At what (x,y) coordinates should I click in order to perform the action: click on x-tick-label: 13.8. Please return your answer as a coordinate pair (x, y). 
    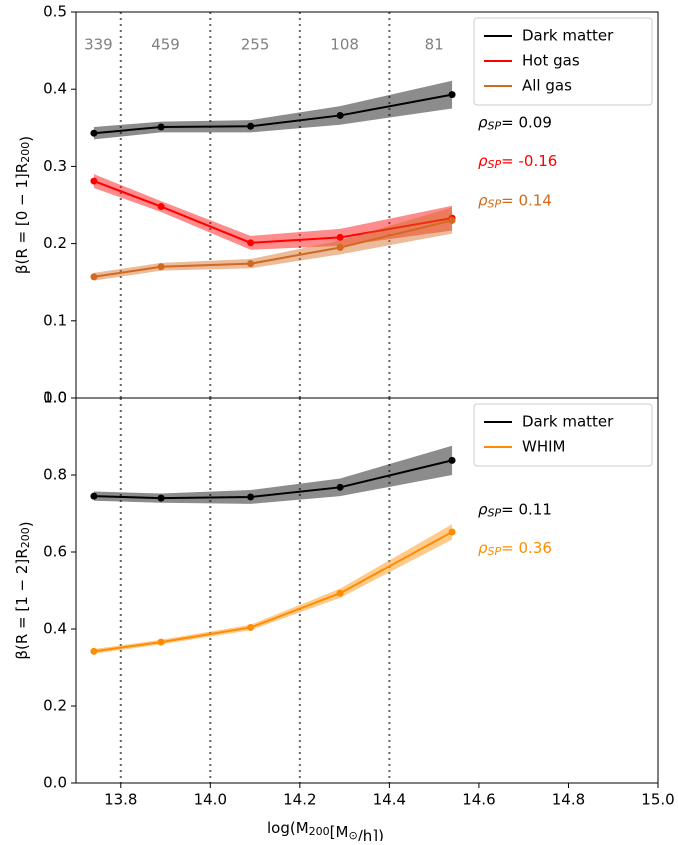
    Looking at the image, I should click on (120, 800).